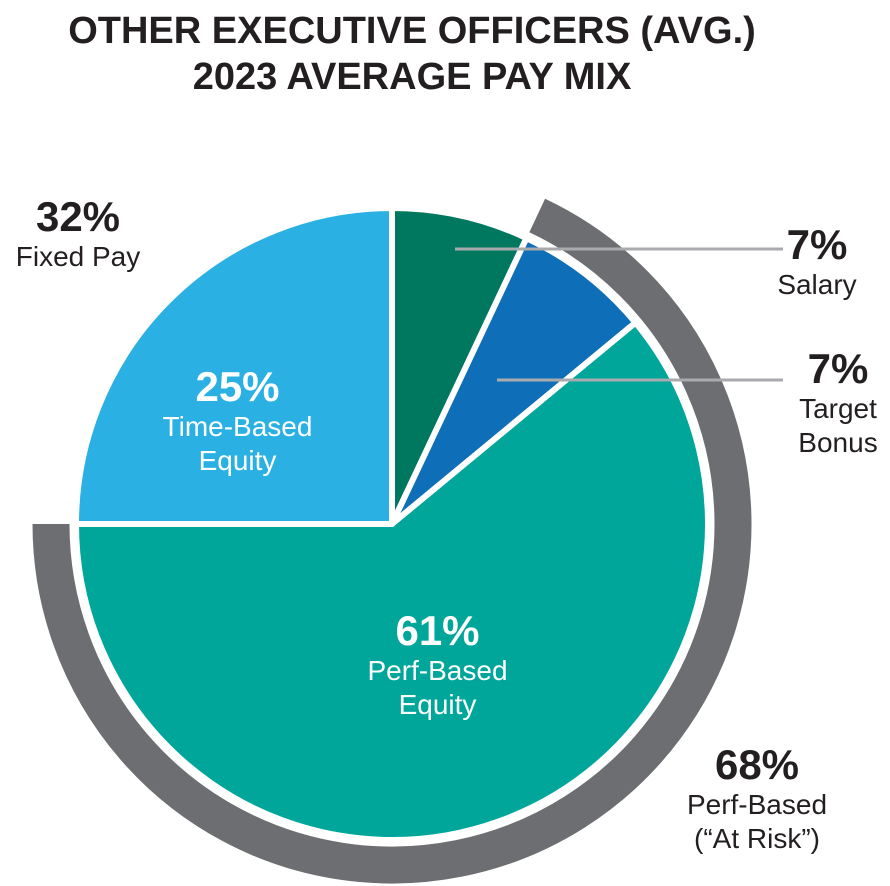 The image size is (890, 886). Describe the element at coordinates (412, 77) in the screenshot. I see `chart-title-line2: 2023 AVERAGE PAY MIX` at that location.